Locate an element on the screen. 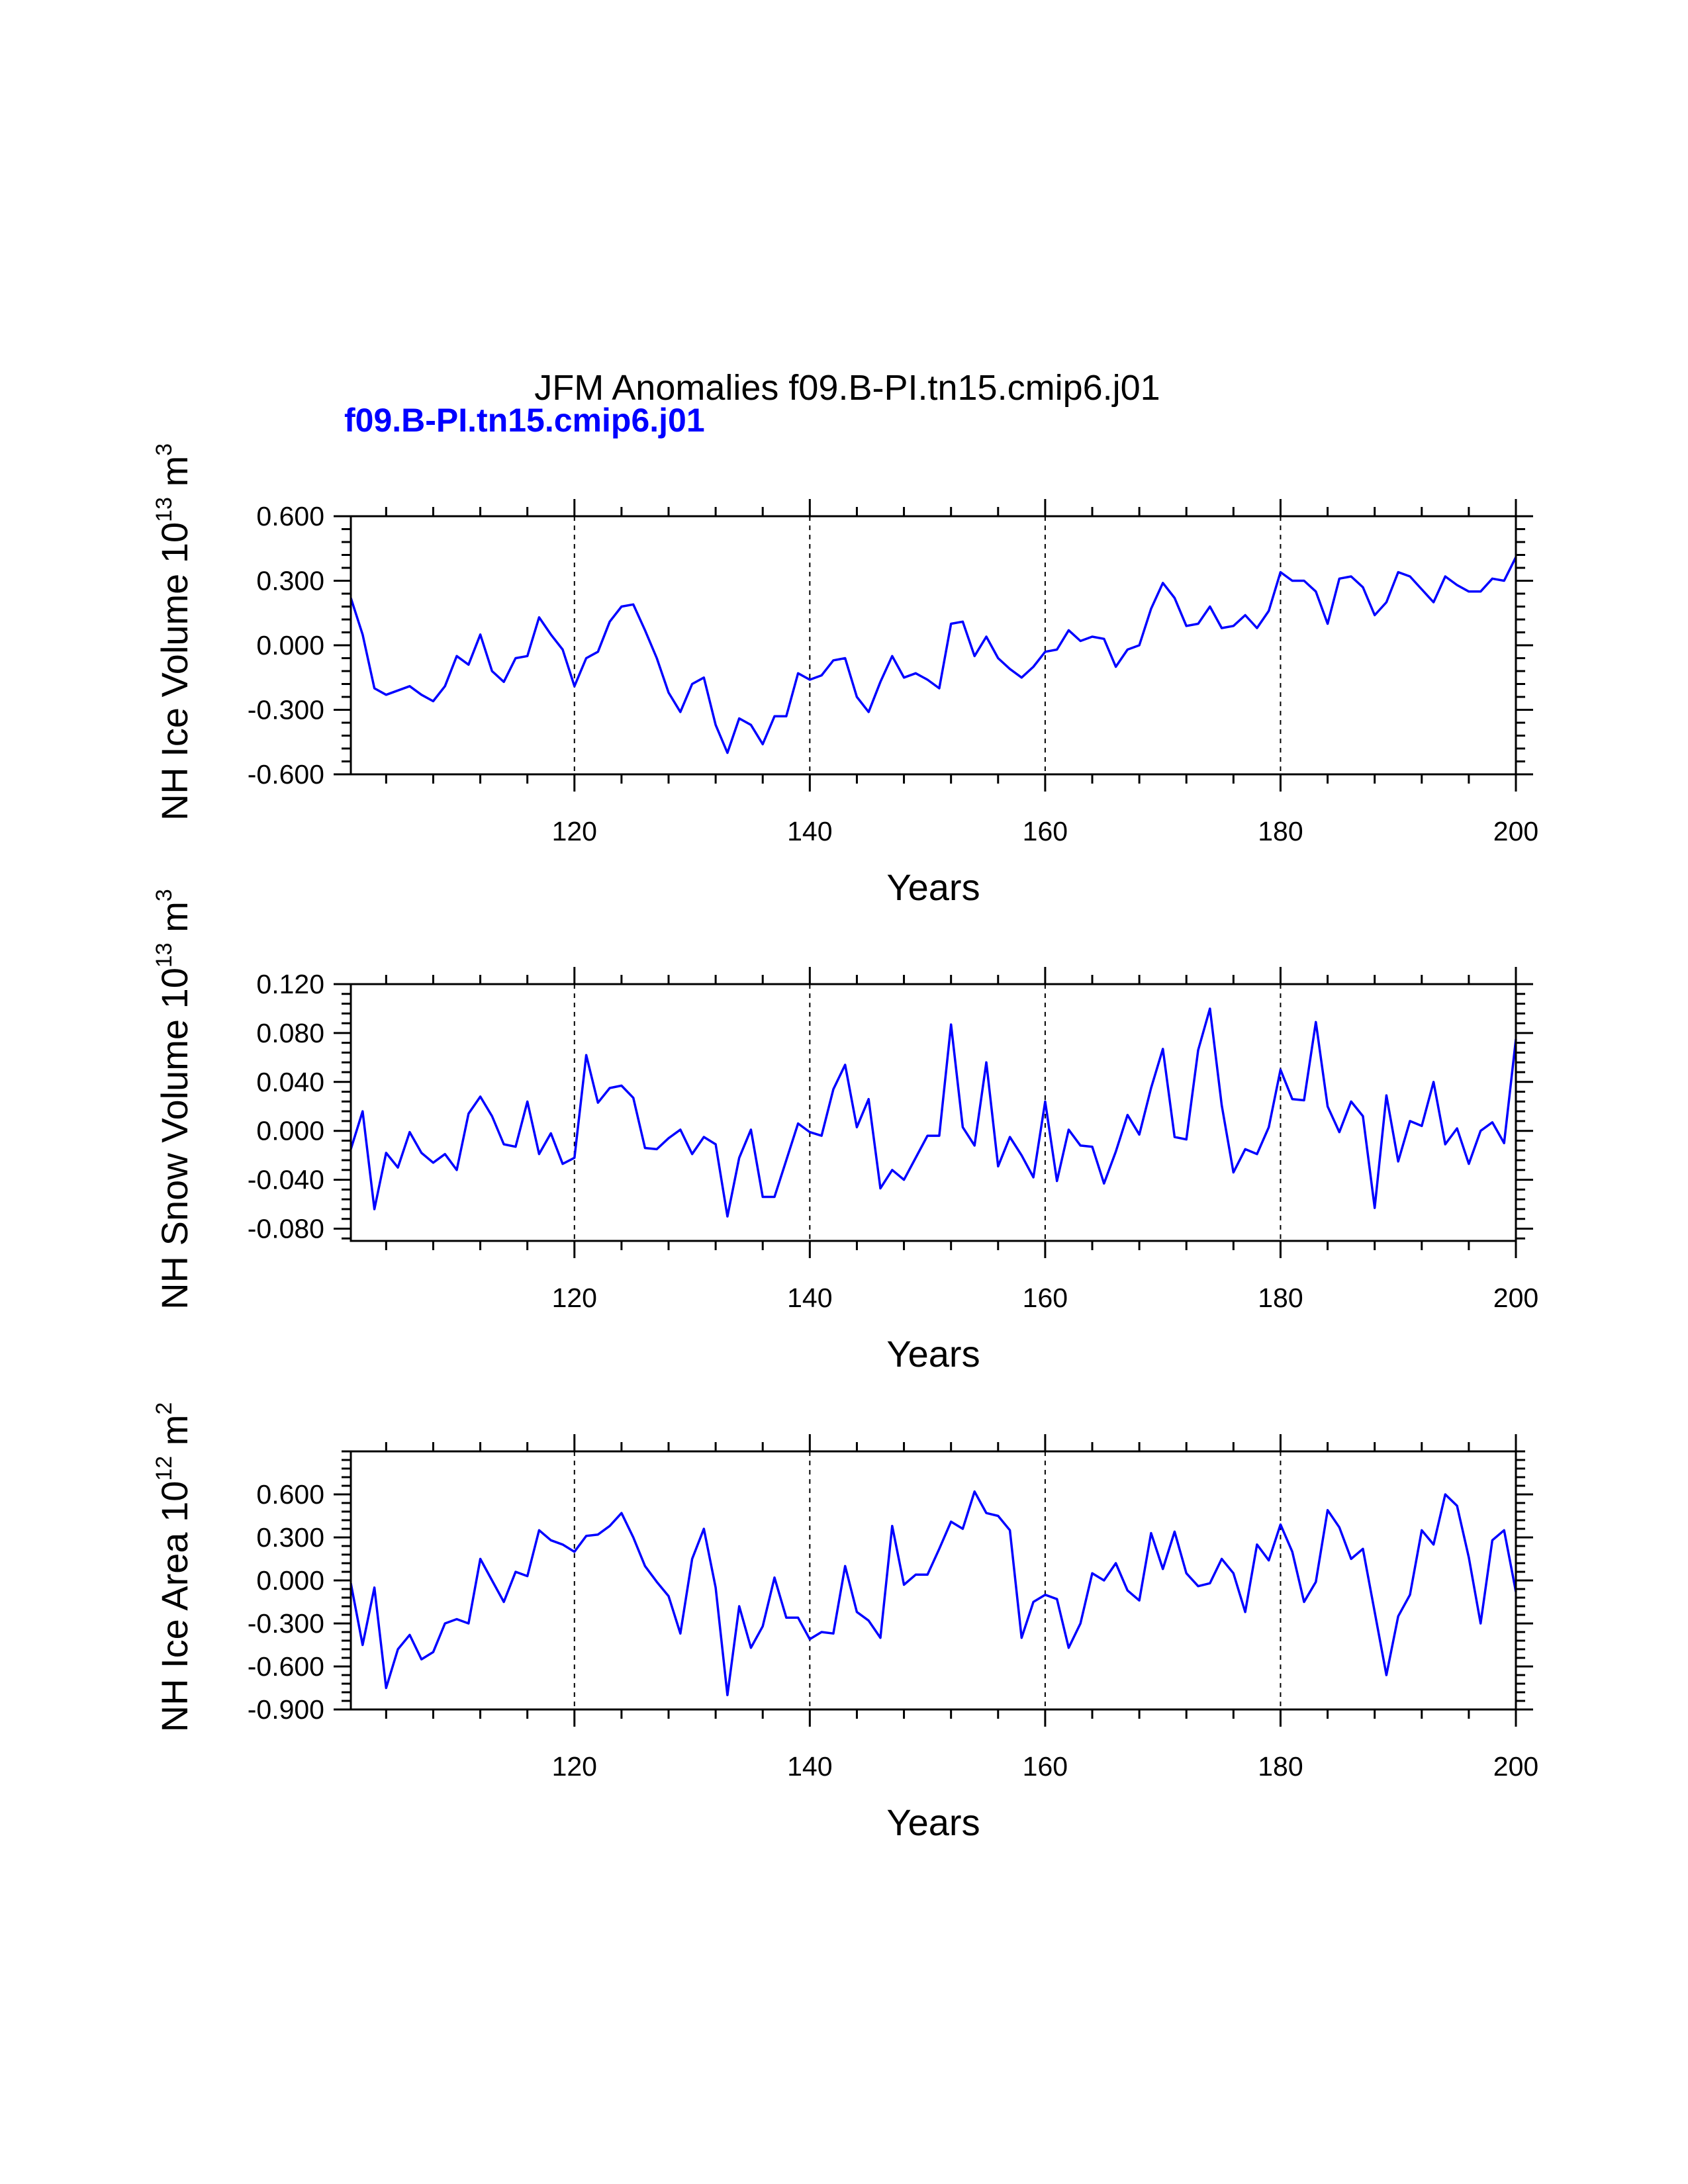 This screenshot has width=1688, height=2184. y-axis-title: NH Snow Volume 1013 m3 is located at coordinates (173, 1099).